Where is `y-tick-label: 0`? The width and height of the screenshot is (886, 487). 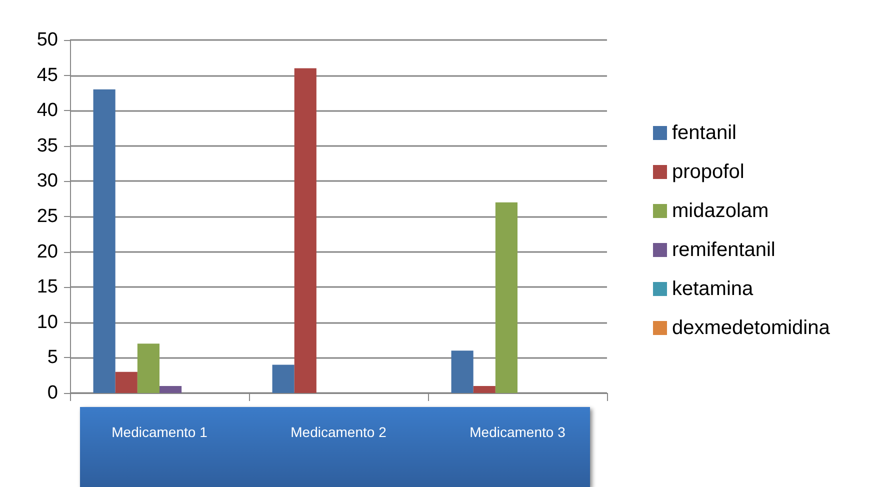 y-tick-label: 0 is located at coordinates (52, 393).